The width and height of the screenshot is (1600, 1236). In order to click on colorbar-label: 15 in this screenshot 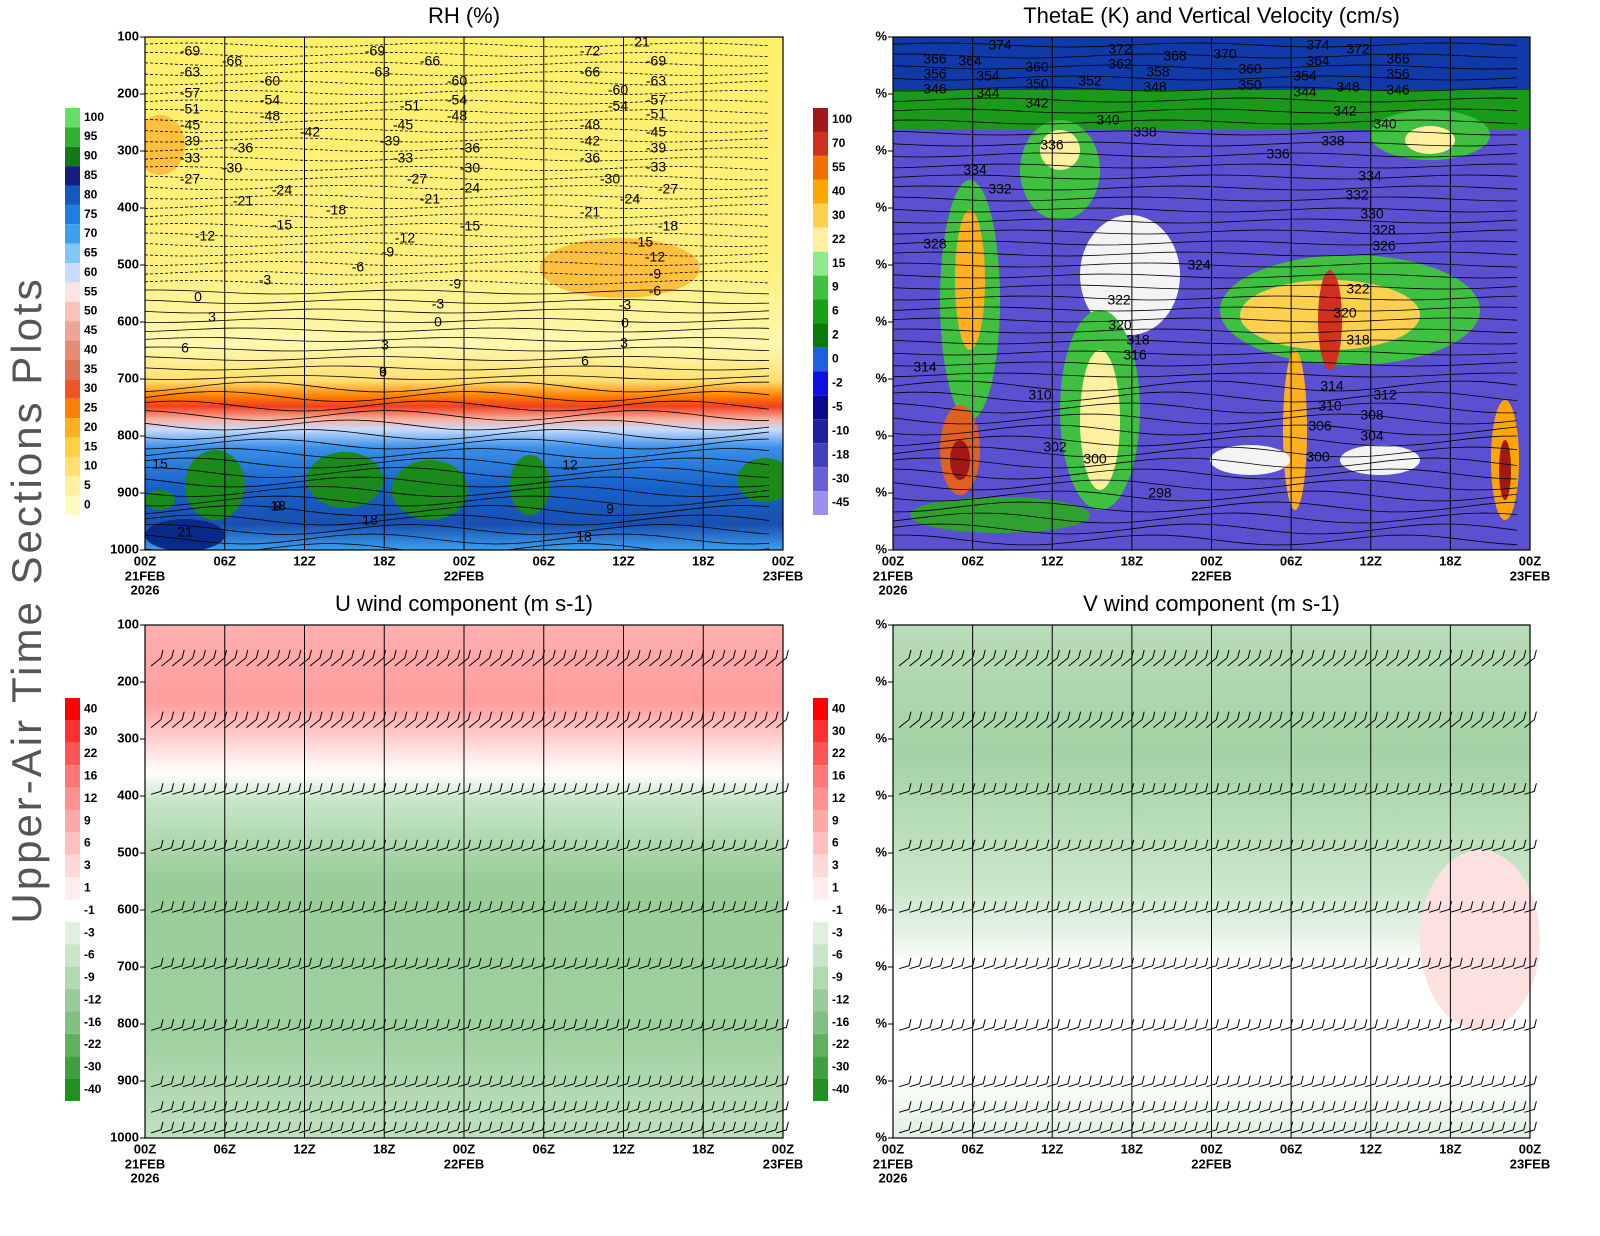, I will do `click(91, 446)`.